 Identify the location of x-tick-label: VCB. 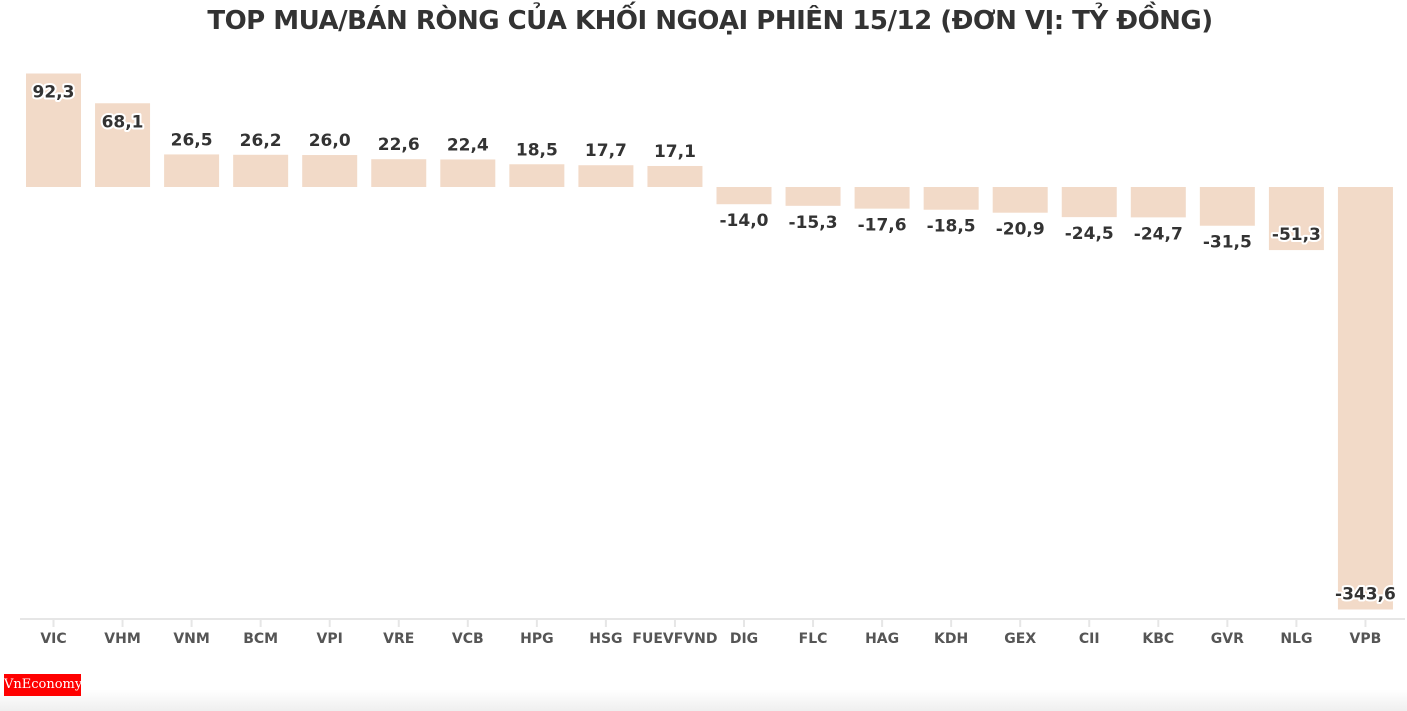
(468, 639).